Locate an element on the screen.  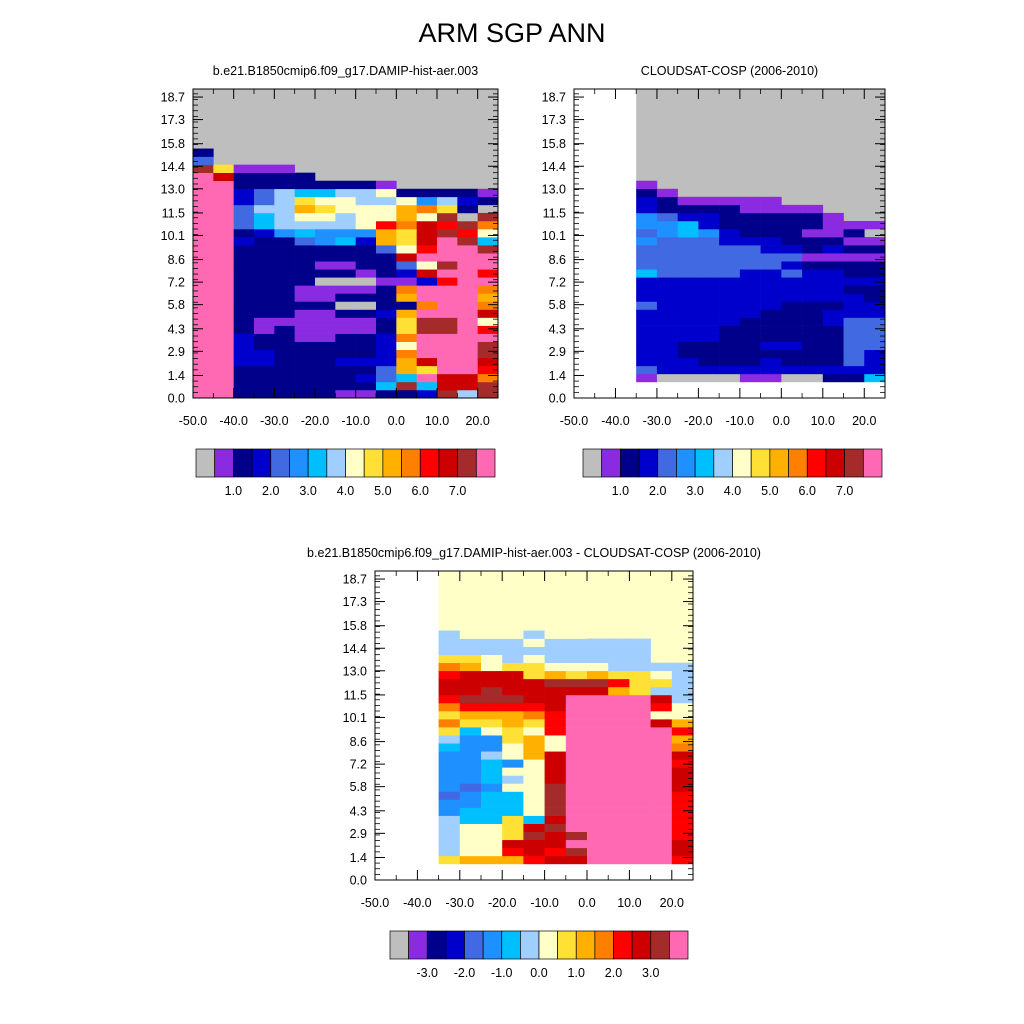
x-tick-label: -10.0 is located at coordinates (355, 421).